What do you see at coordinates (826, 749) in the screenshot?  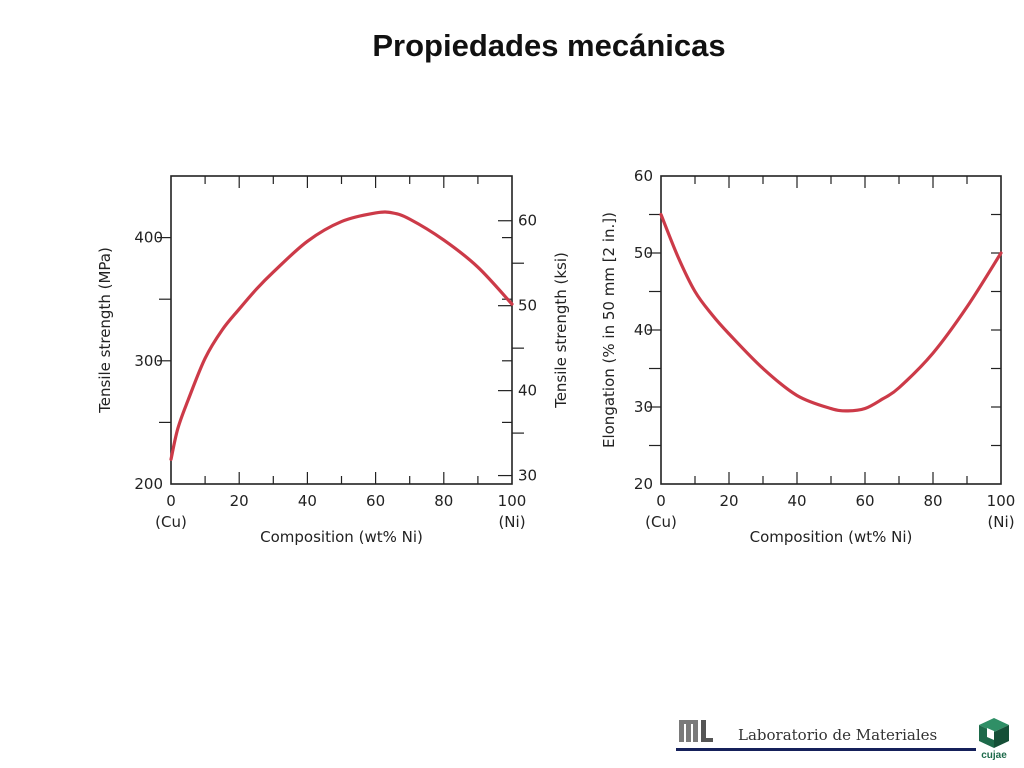 I see `footer-divider` at bounding box center [826, 749].